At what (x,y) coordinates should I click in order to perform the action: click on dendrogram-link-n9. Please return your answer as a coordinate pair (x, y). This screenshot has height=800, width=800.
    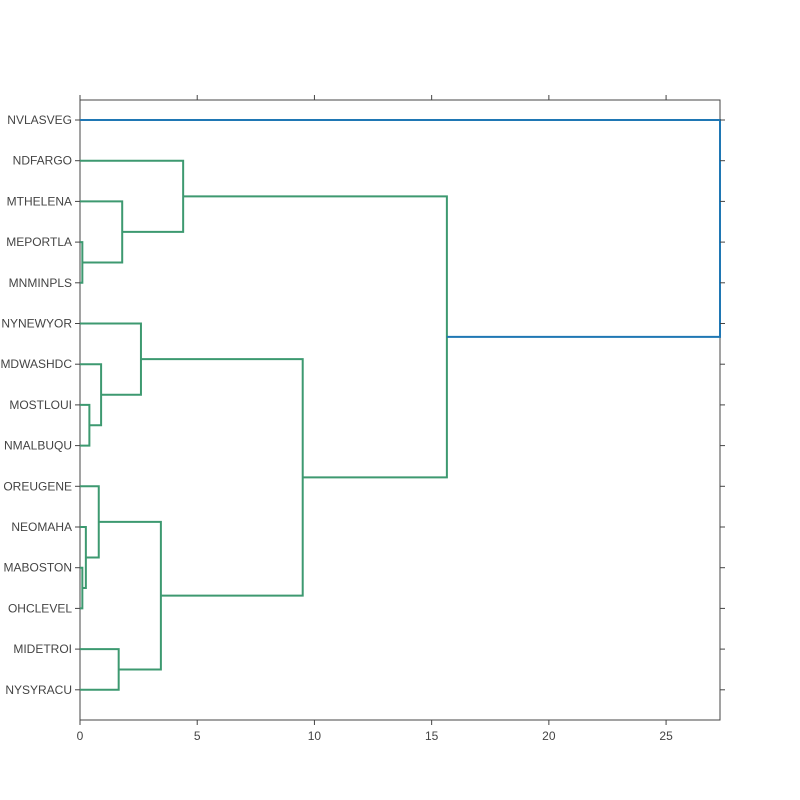
    Looking at the image, I should click on (90, 522).